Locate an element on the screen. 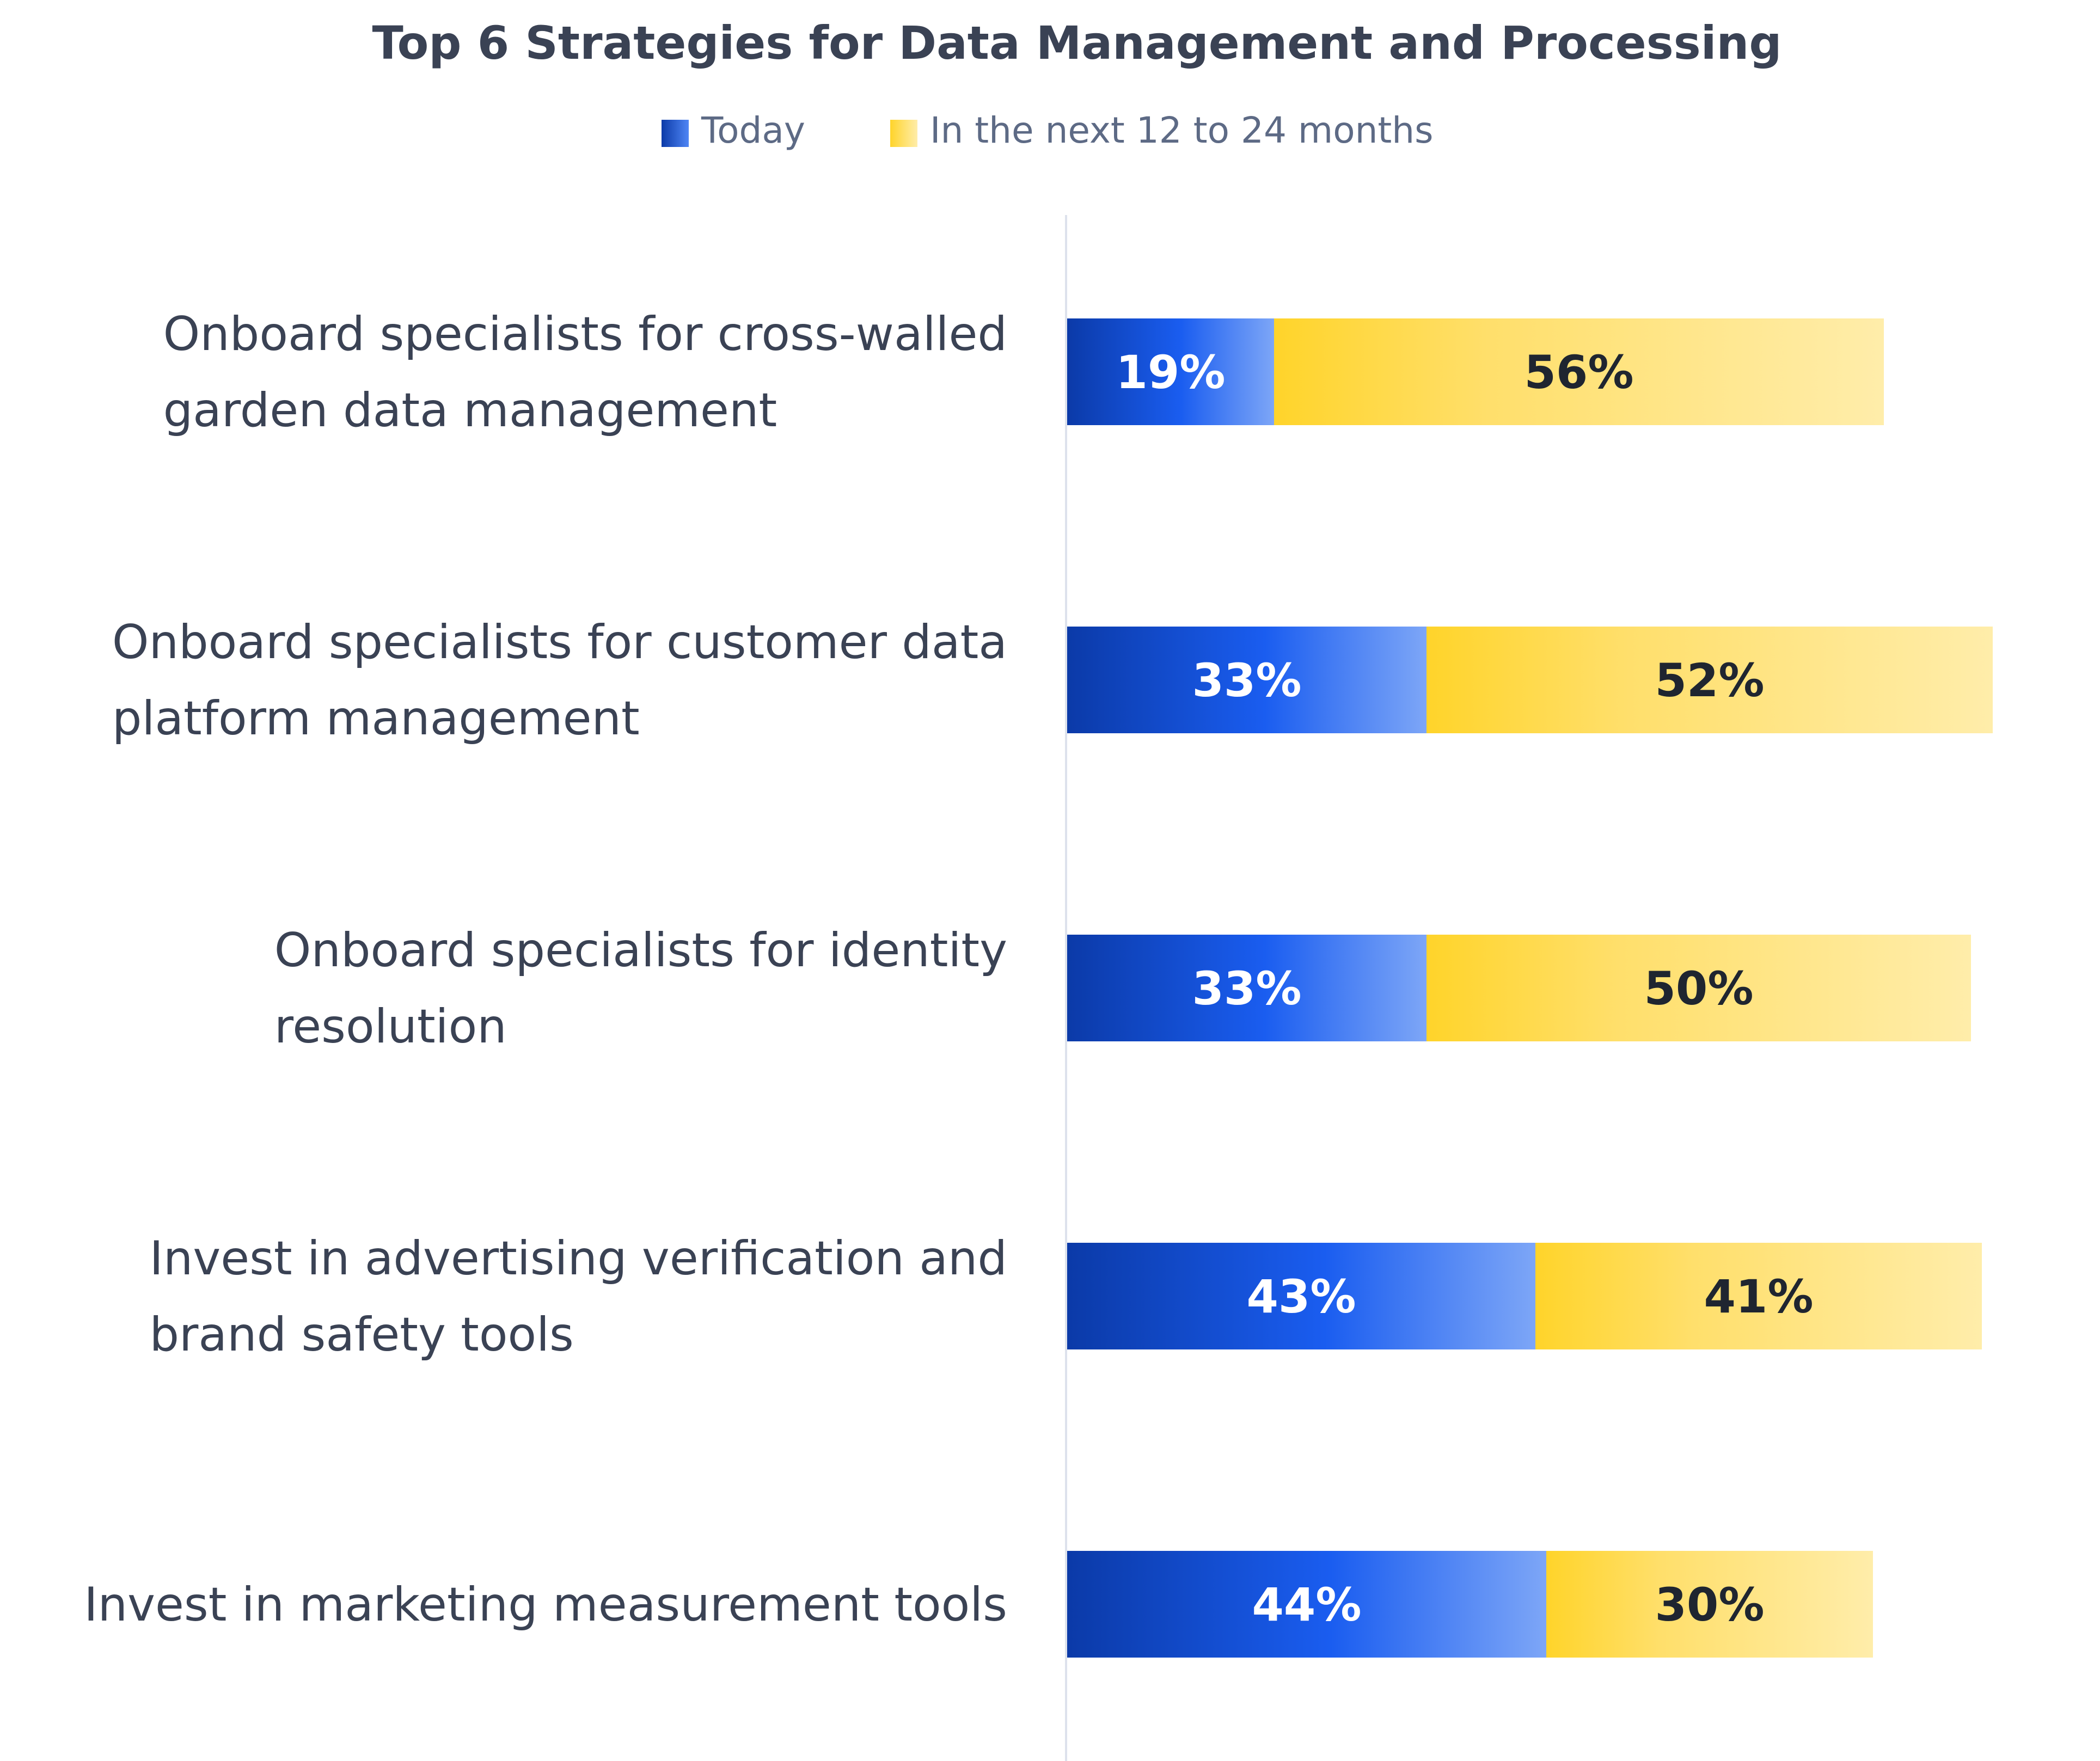 The image size is (2100, 1761). legend-label-today: Today is located at coordinates (753, 130).